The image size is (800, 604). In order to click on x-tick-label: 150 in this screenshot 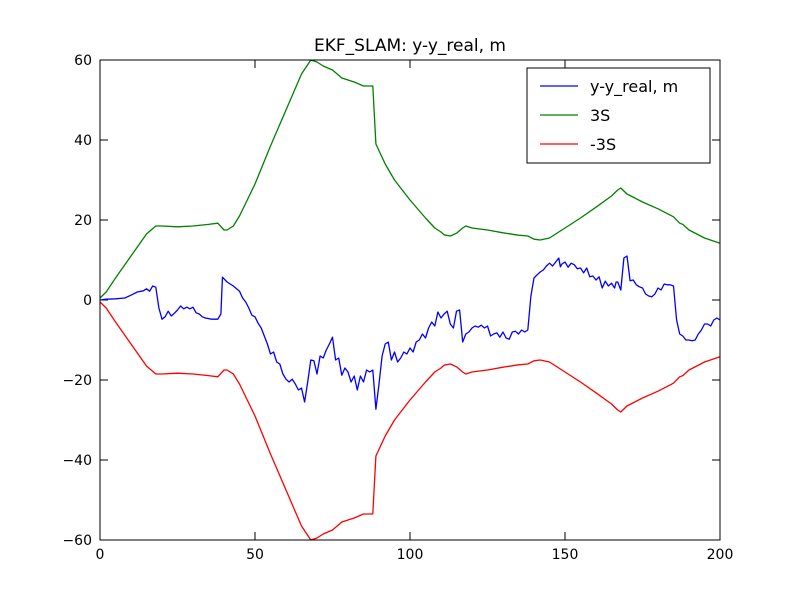, I will do `click(565, 555)`.